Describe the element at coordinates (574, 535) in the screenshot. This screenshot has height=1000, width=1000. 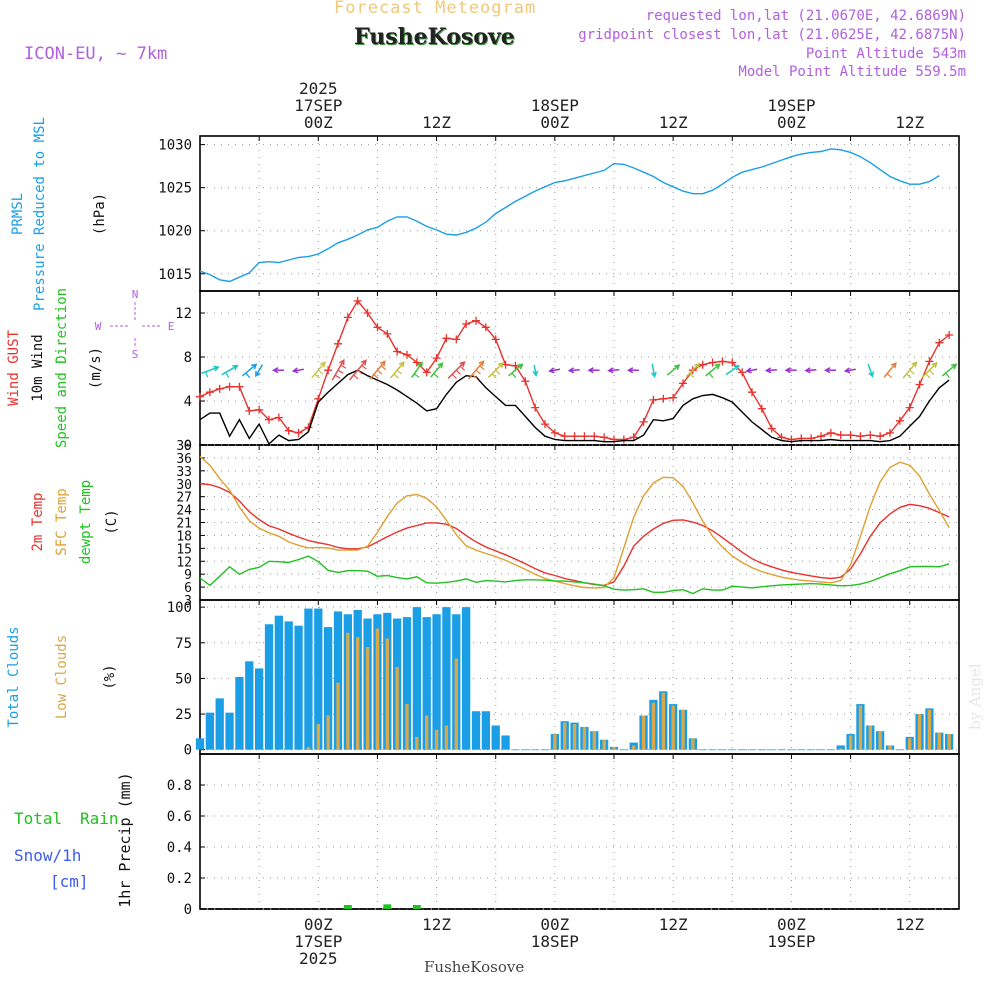
I see `series-line-2m-temp` at that location.